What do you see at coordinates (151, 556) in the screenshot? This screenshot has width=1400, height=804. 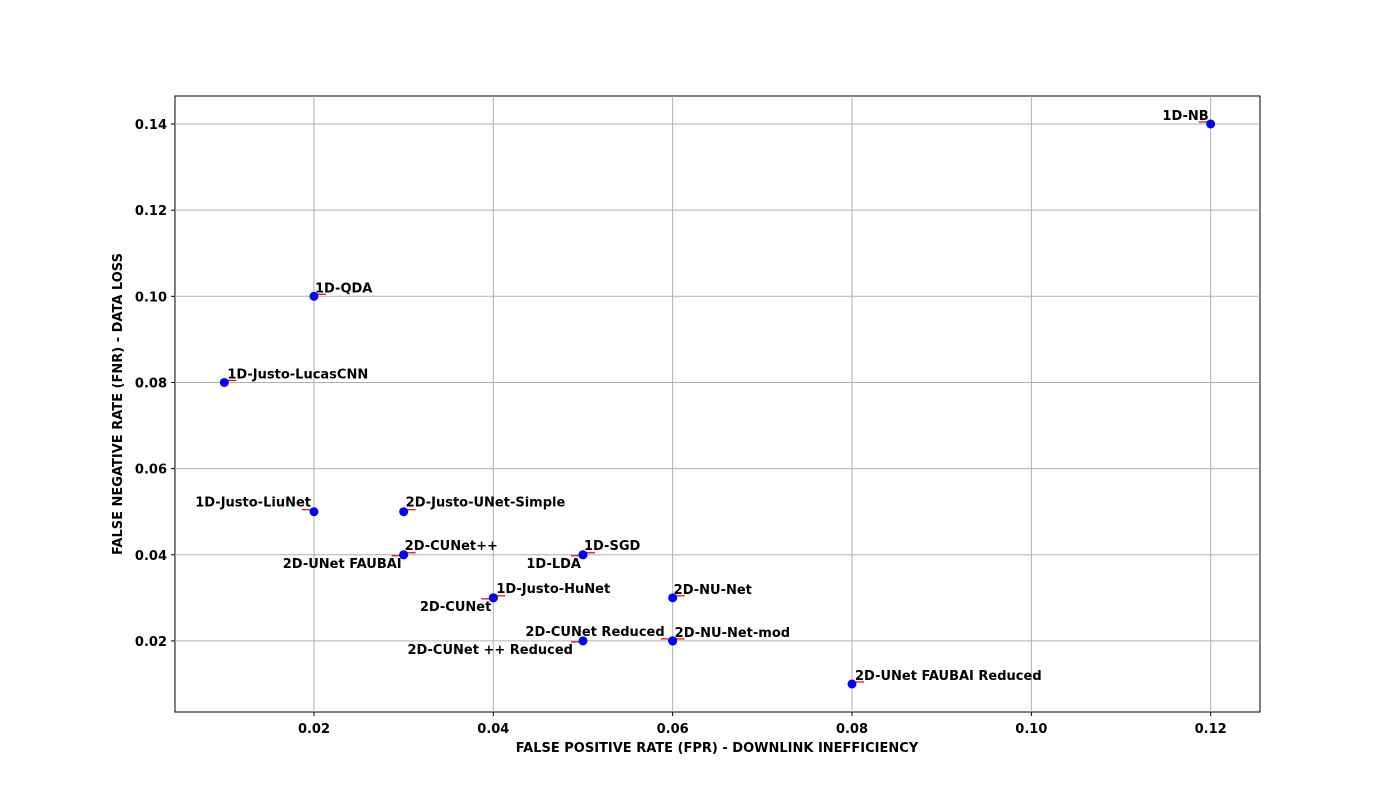 I see `y-tick-label: 0.04` at bounding box center [151, 556].